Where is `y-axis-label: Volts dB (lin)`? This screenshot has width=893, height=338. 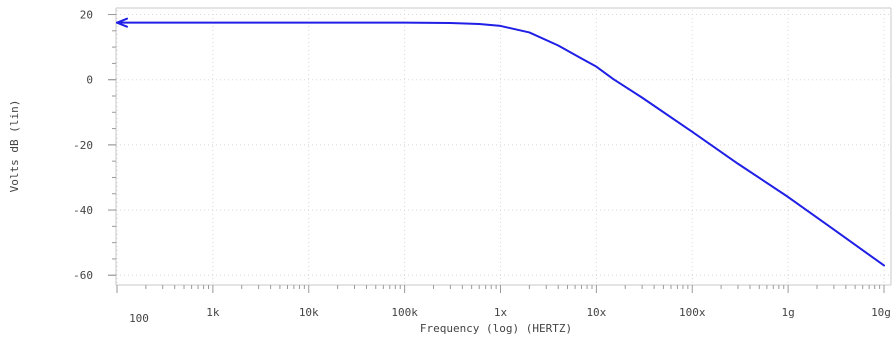
y-axis-label: Volts dB (lin) is located at coordinates (14, 146).